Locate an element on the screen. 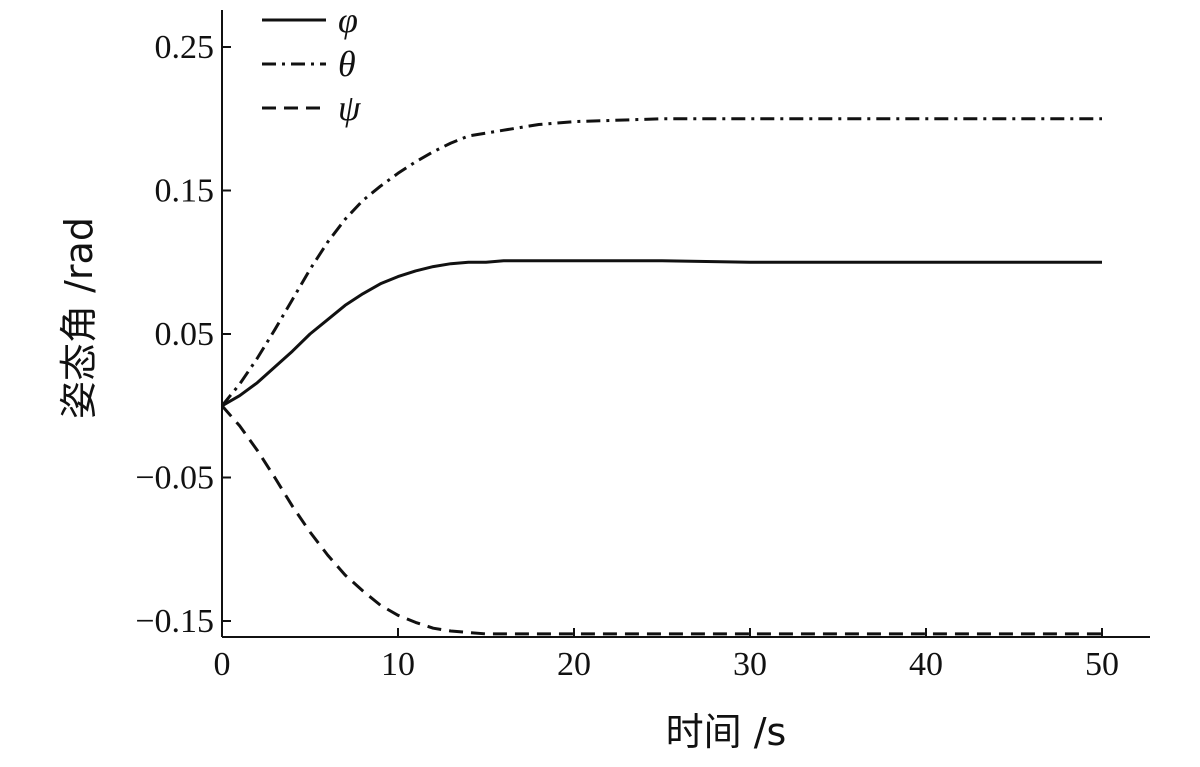 The width and height of the screenshot is (1200, 767). y-tick-label: −0.15 is located at coordinates (174, 621).